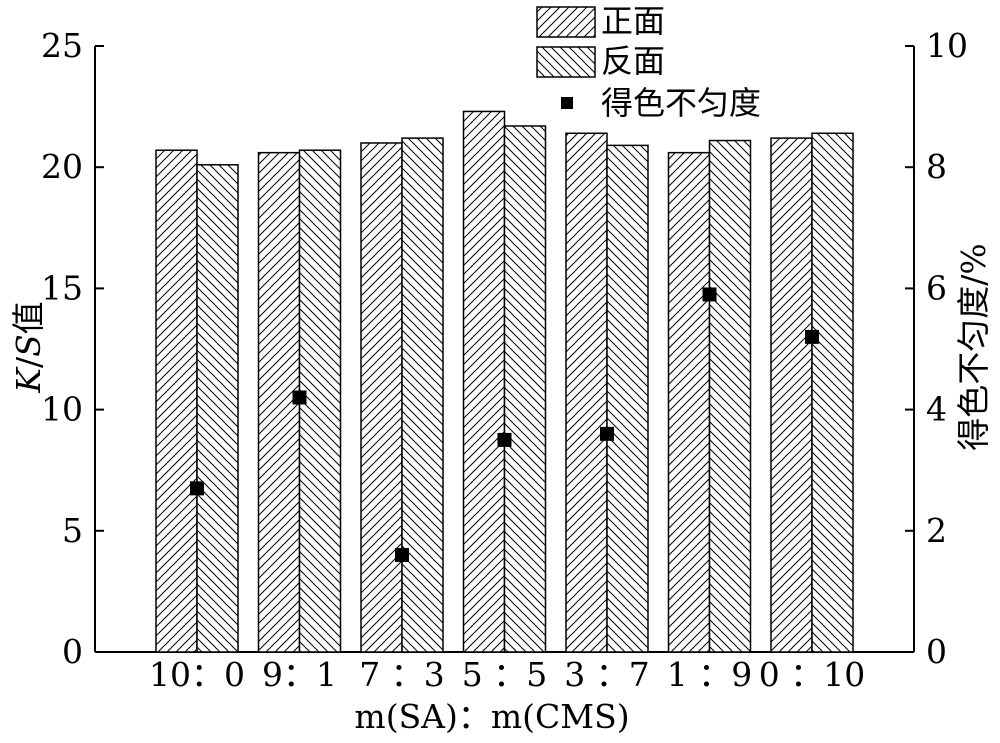 This screenshot has width=1000, height=743. What do you see at coordinates (62, 287) in the screenshot?
I see `y-tick-label: 15` at bounding box center [62, 287].